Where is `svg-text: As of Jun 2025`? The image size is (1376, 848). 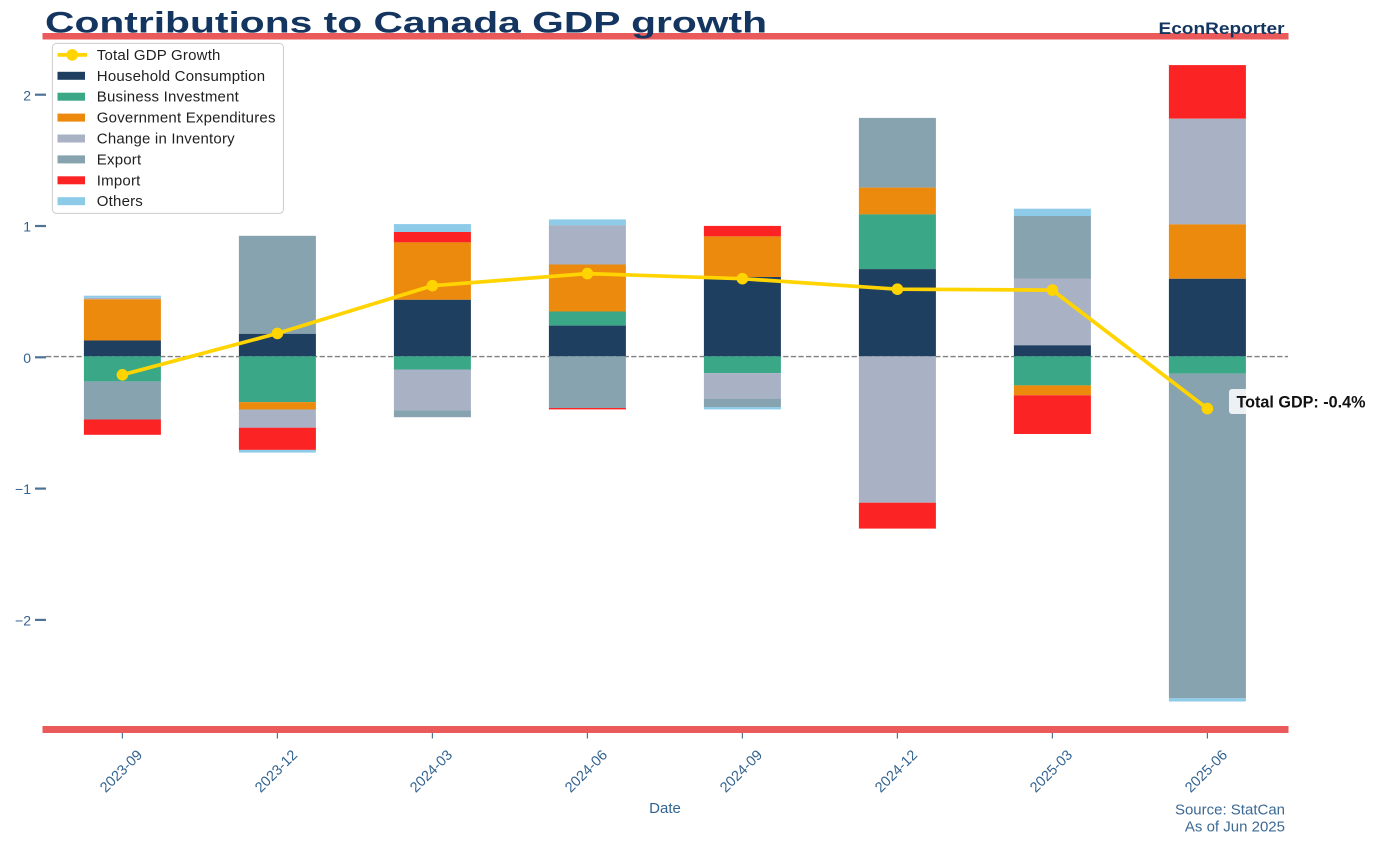 svg-text: As of Jun 2025 is located at coordinates (1235, 827).